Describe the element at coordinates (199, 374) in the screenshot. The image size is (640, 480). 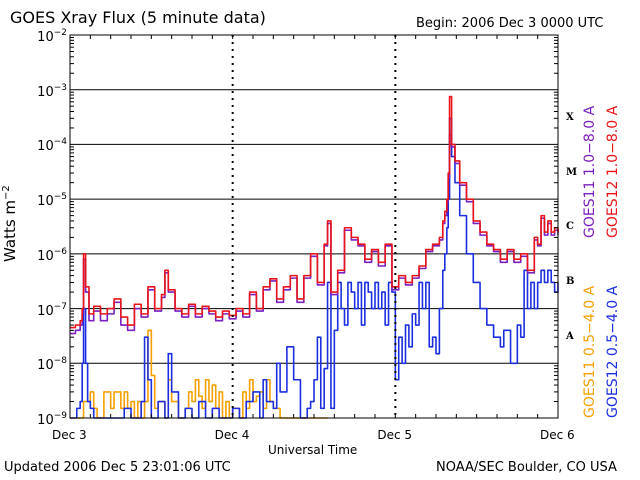
I see `series-goes11-0-5-4-0-a` at that location.